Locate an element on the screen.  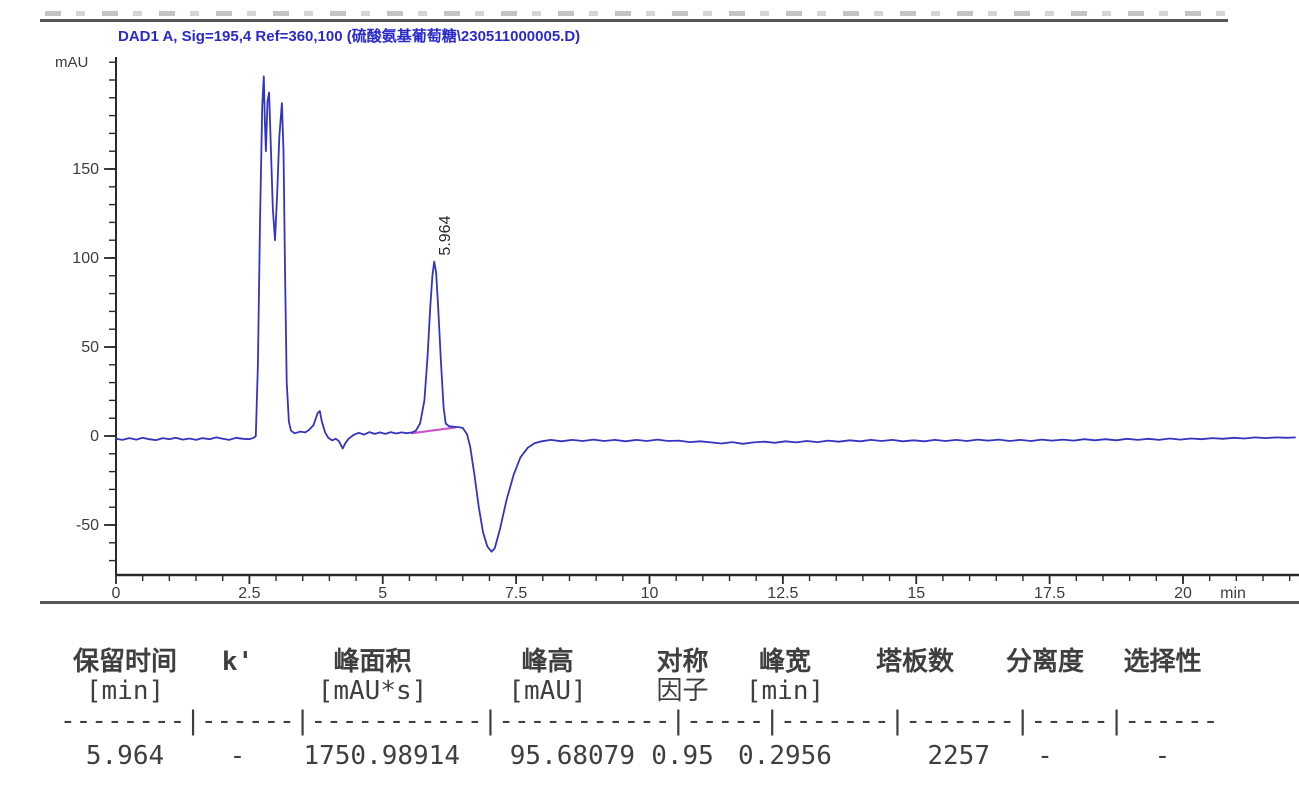
integration-baseline is located at coordinates (433, 430).